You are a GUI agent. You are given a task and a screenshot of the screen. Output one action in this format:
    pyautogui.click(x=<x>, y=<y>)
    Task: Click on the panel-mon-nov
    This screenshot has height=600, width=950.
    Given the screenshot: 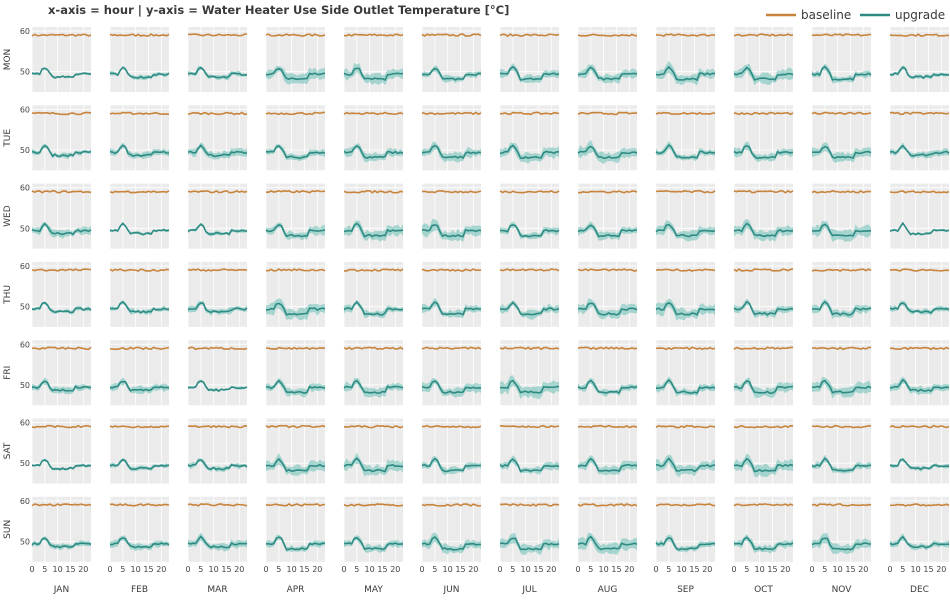 What is the action you would take?
    pyautogui.click(x=841, y=59)
    